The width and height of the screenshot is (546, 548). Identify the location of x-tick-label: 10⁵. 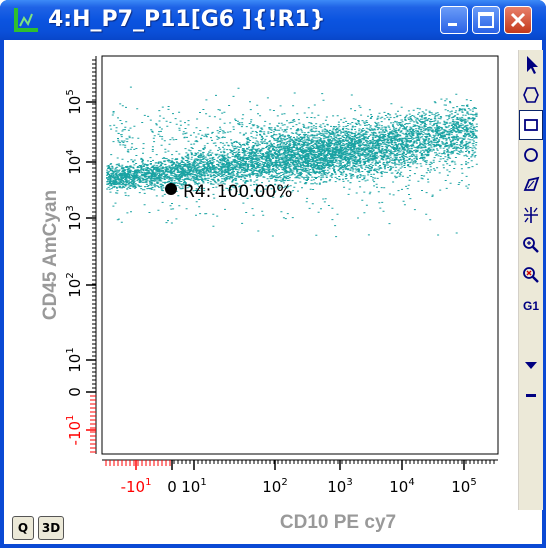
(463, 486).